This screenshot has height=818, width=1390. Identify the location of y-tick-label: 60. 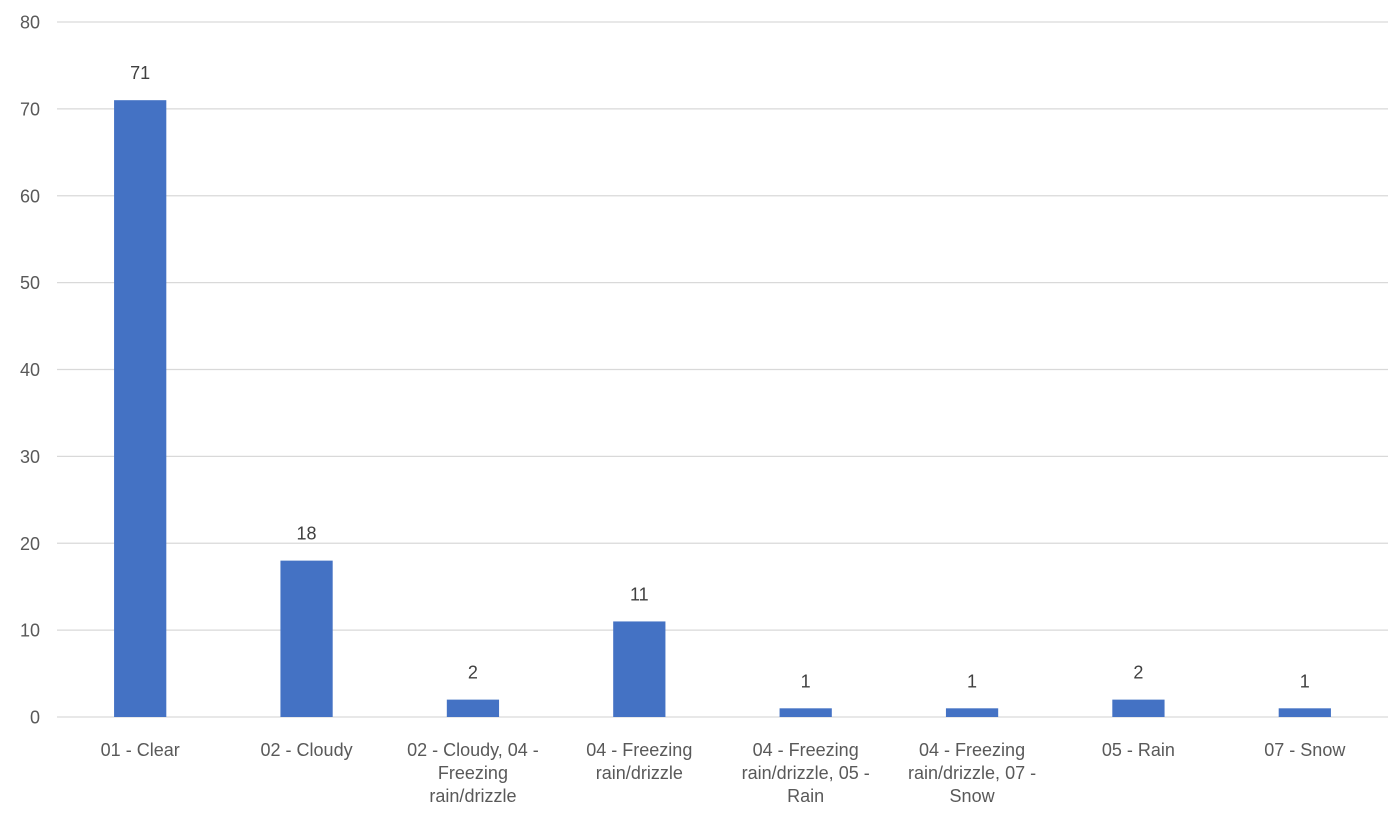
(30, 196).